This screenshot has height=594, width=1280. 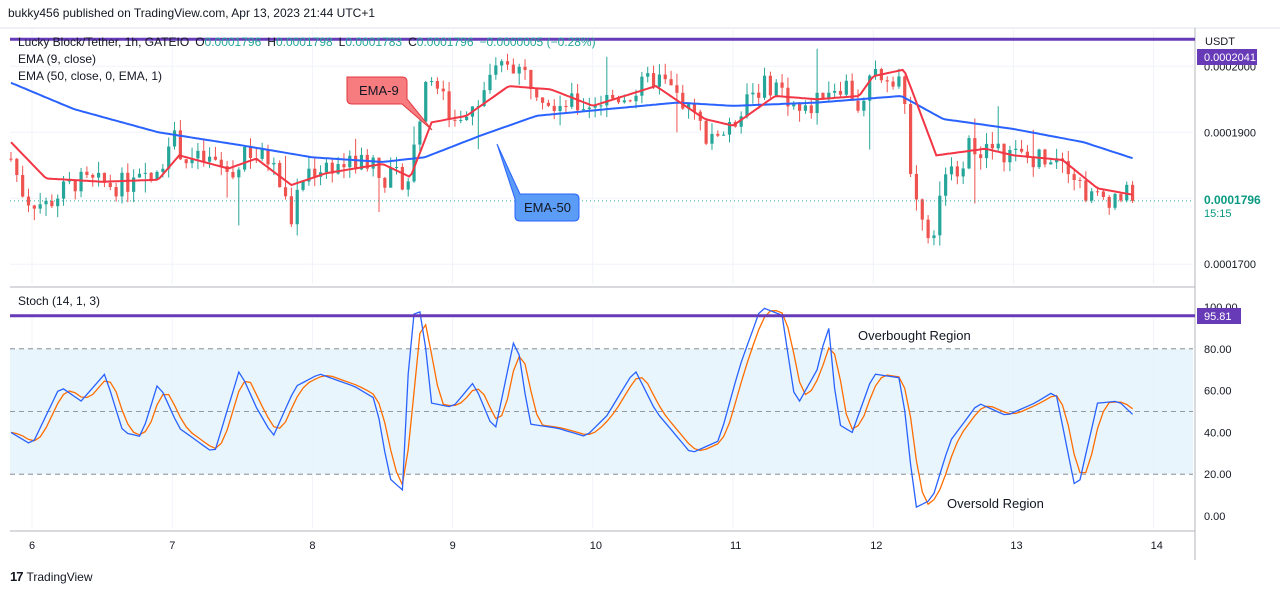 I want to click on countdown-label: 15:15, so click(x=1218, y=214).